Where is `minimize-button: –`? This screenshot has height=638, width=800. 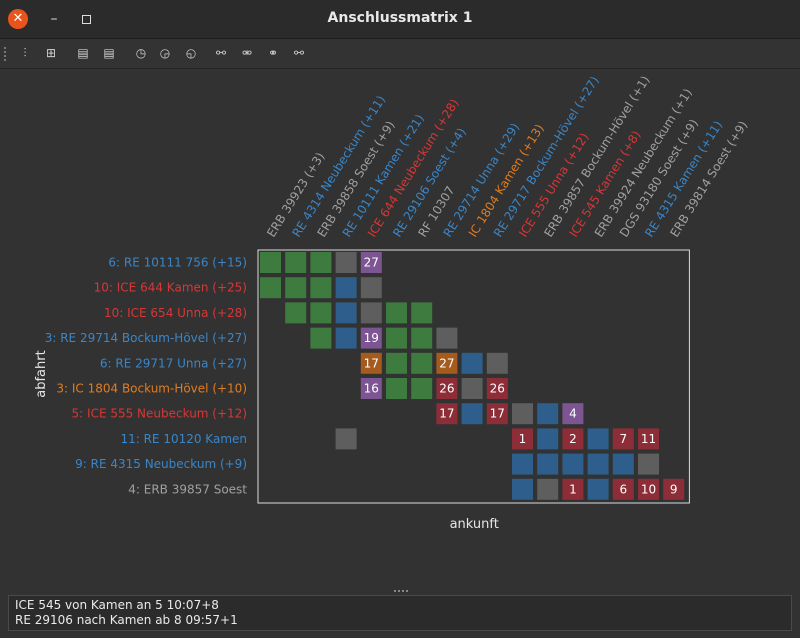
minimize-button: – is located at coordinates (54, 19).